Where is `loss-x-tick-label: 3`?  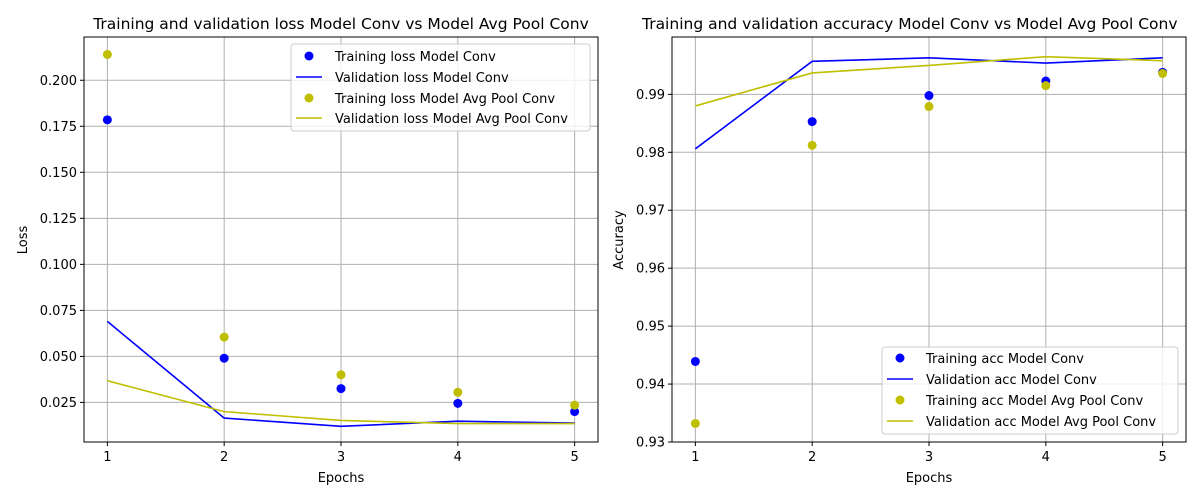
loss-x-tick-label: 3 is located at coordinates (341, 457).